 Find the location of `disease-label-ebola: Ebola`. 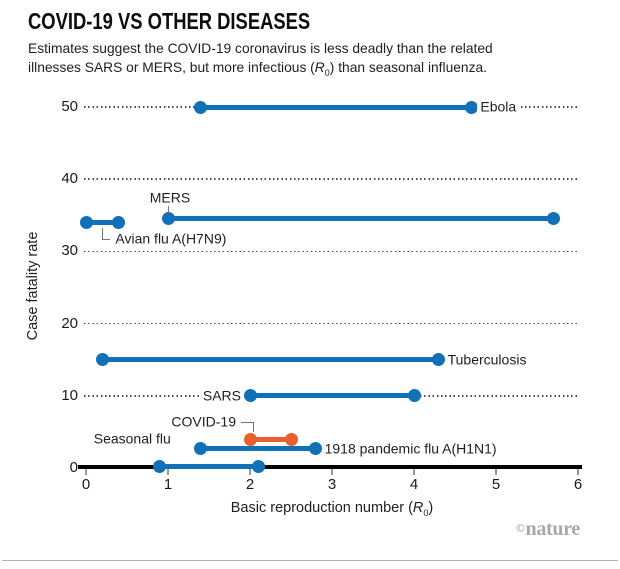

disease-label-ebola: Ebola is located at coordinates (498, 107).